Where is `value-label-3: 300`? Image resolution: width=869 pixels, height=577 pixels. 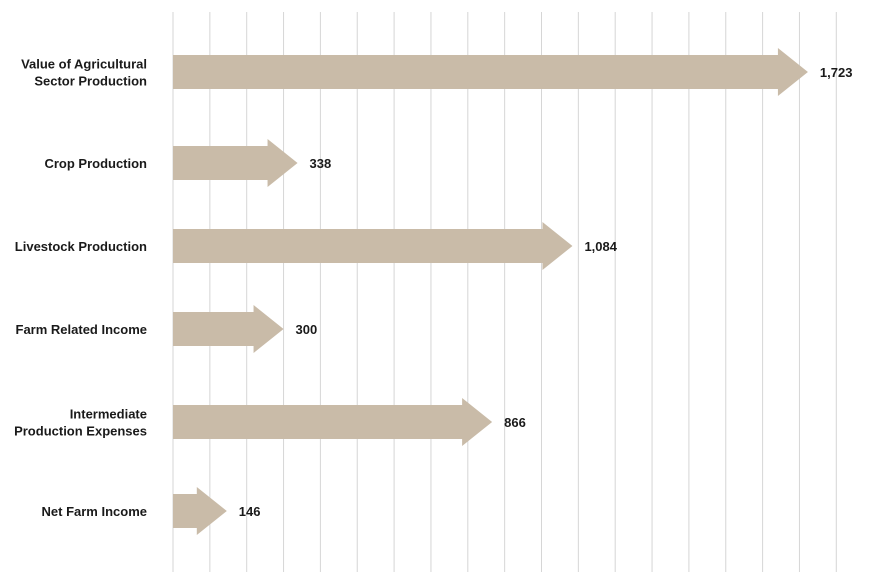
value-label-3: 300 is located at coordinates (307, 329).